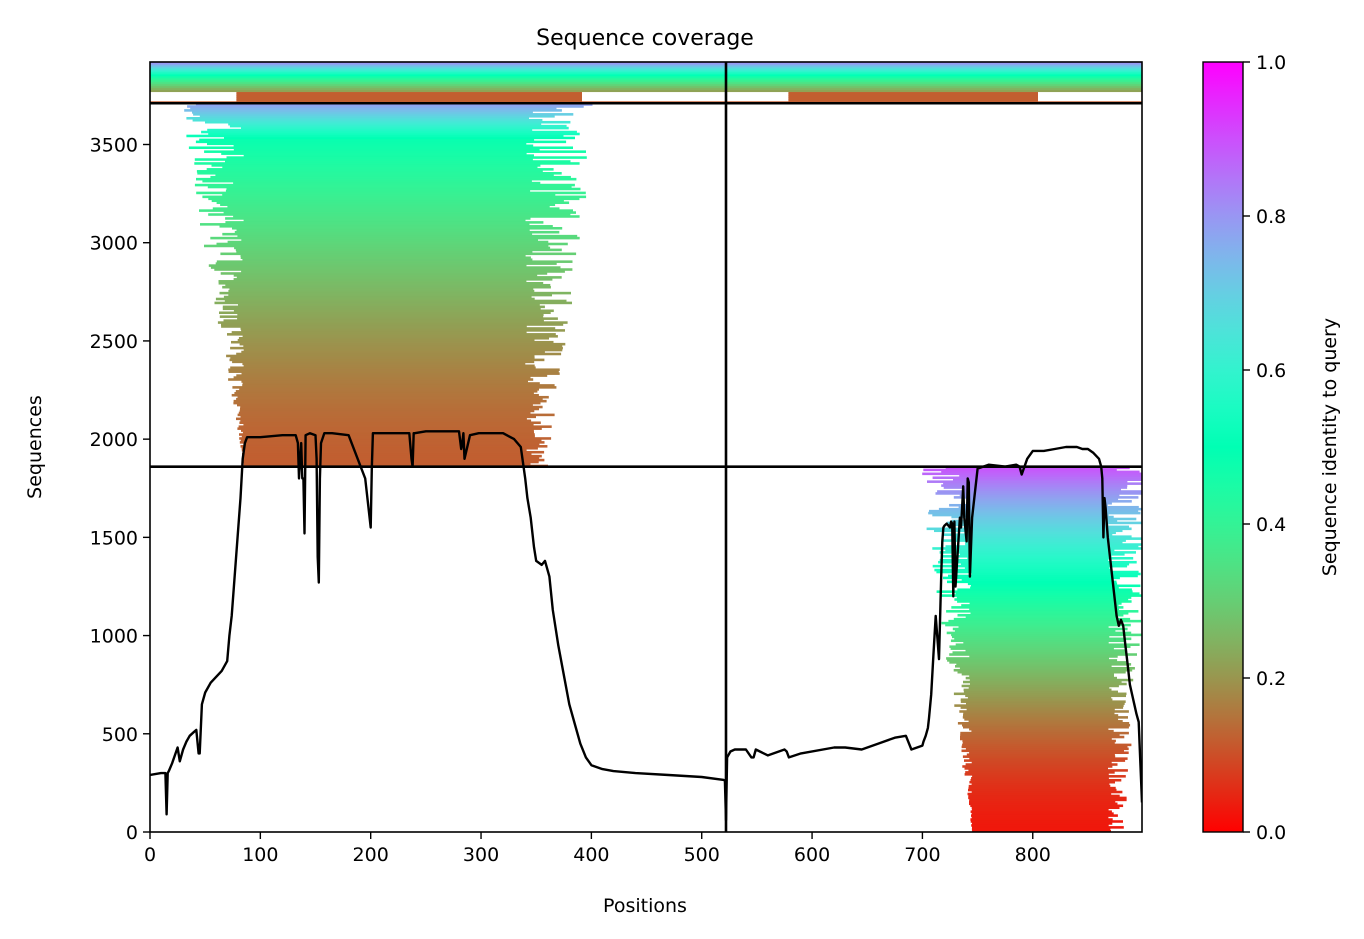 The width and height of the screenshot is (1364, 939). Describe the element at coordinates (1271, 63) in the screenshot. I see `colorbar-tick-label: 1.0` at that location.